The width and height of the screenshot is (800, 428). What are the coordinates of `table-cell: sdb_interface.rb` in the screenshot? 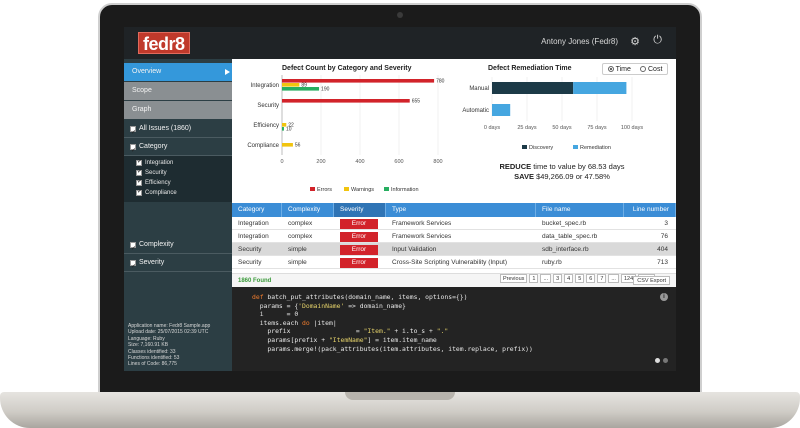 It's located at (565, 249).